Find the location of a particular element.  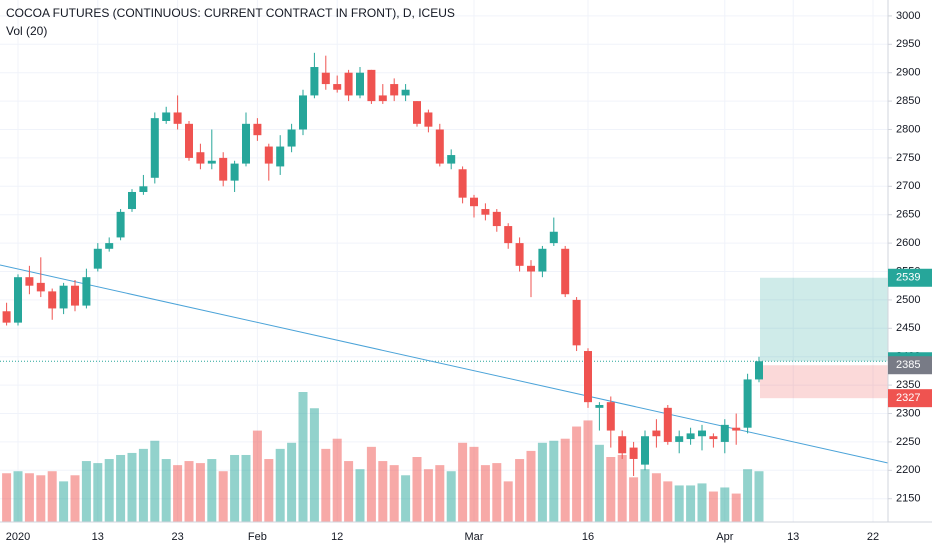

x-tick-label: Mar is located at coordinates (474, 537).